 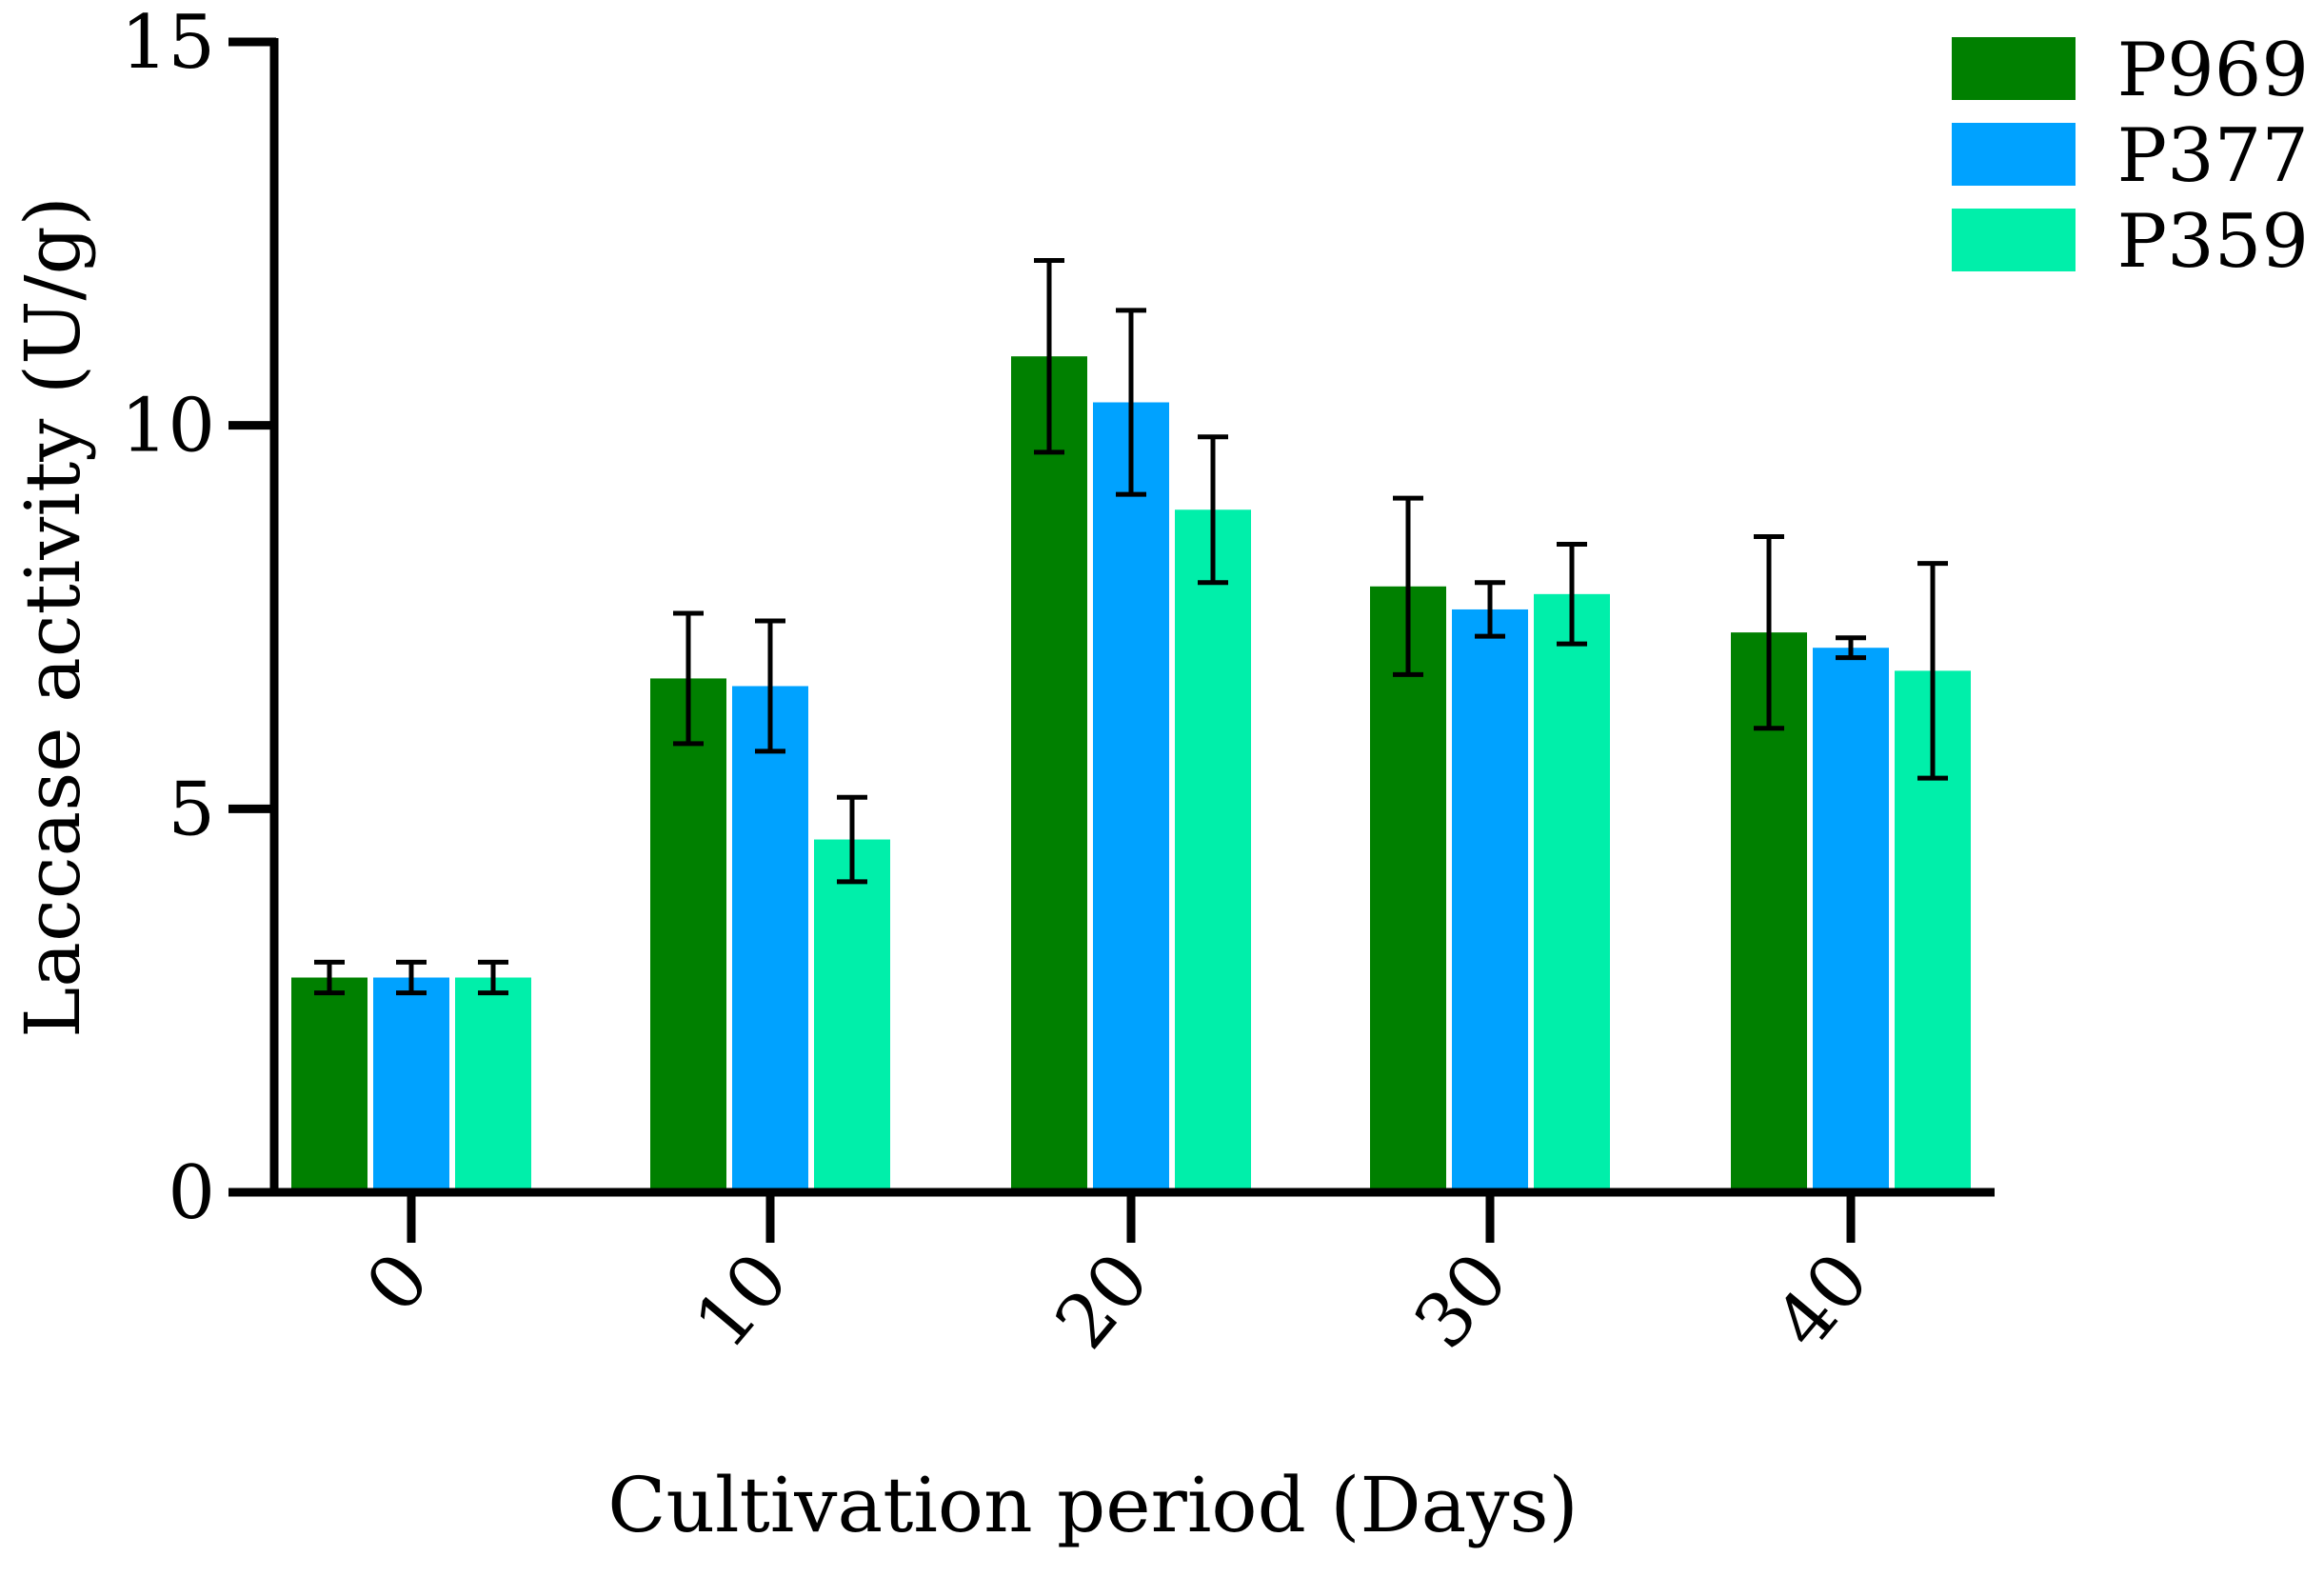 I want to click on legend-item-p359: P359, so click(x=2130, y=242).